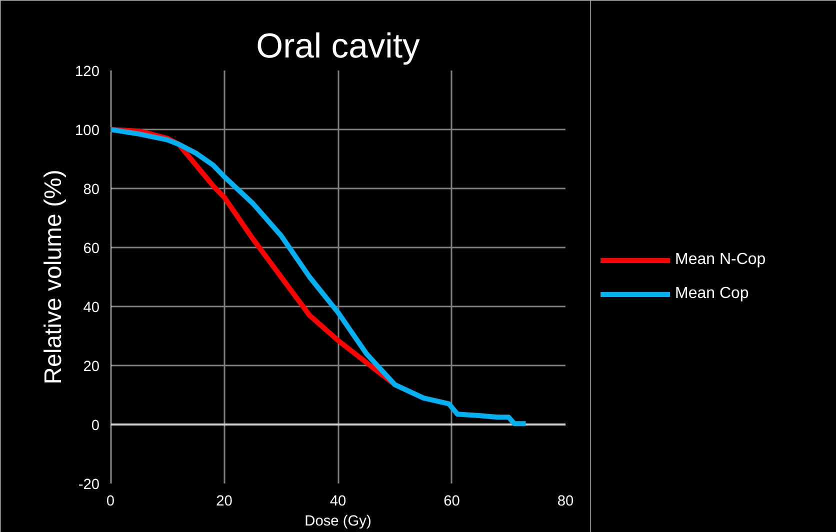 The height and width of the screenshot is (532, 836). What do you see at coordinates (91, 308) in the screenshot?
I see `y-tick-label: 40` at bounding box center [91, 308].